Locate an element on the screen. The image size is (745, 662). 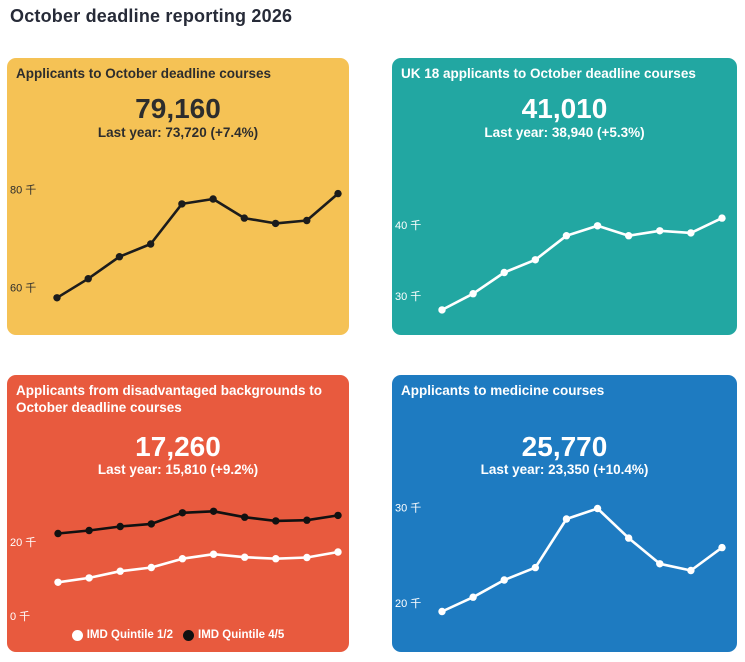
legend-label: IMD Quintile 4/5 is located at coordinates (241, 635).